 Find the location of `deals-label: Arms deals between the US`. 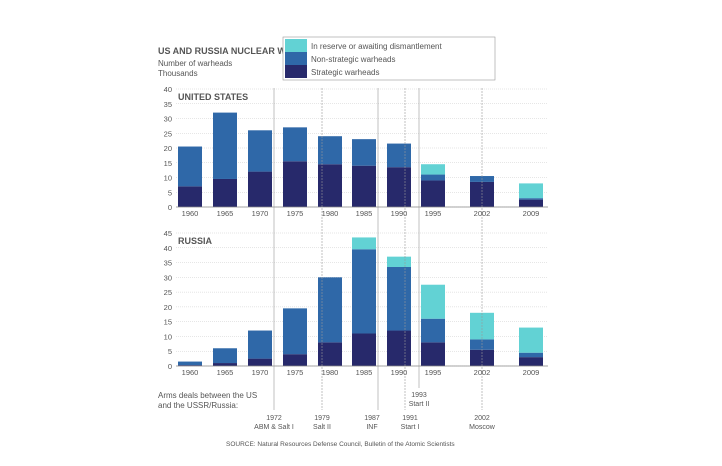

deals-label: Arms deals between the US is located at coordinates (207, 395).